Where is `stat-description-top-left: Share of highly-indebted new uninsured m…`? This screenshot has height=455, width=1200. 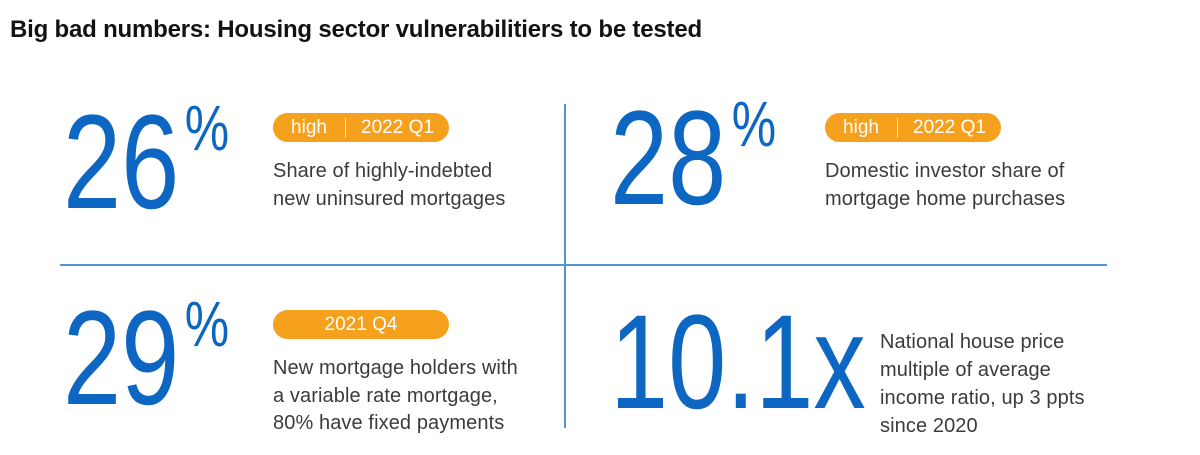
stat-description-top-left: Share of highly-indebted new uninsured m… is located at coordinates (389, 185).